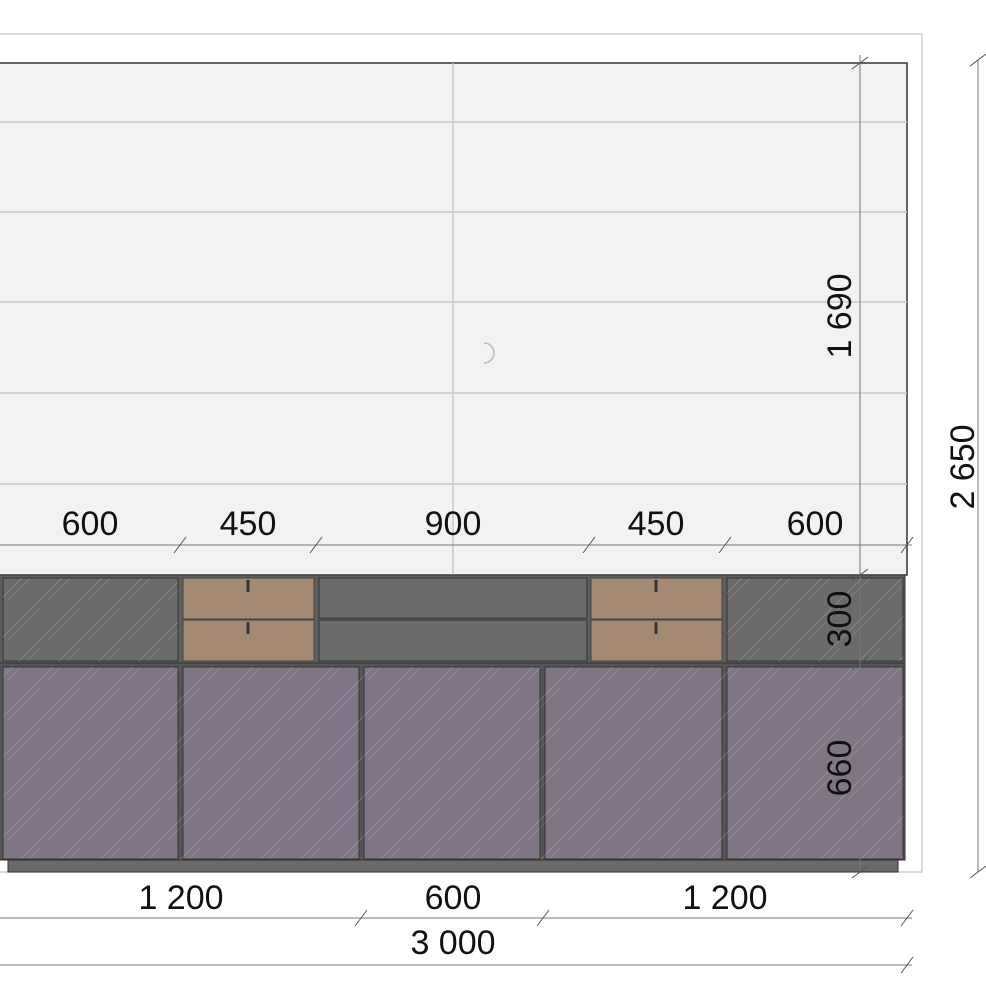  I want to click on total-width-label: 3 000, so click(452, 943).